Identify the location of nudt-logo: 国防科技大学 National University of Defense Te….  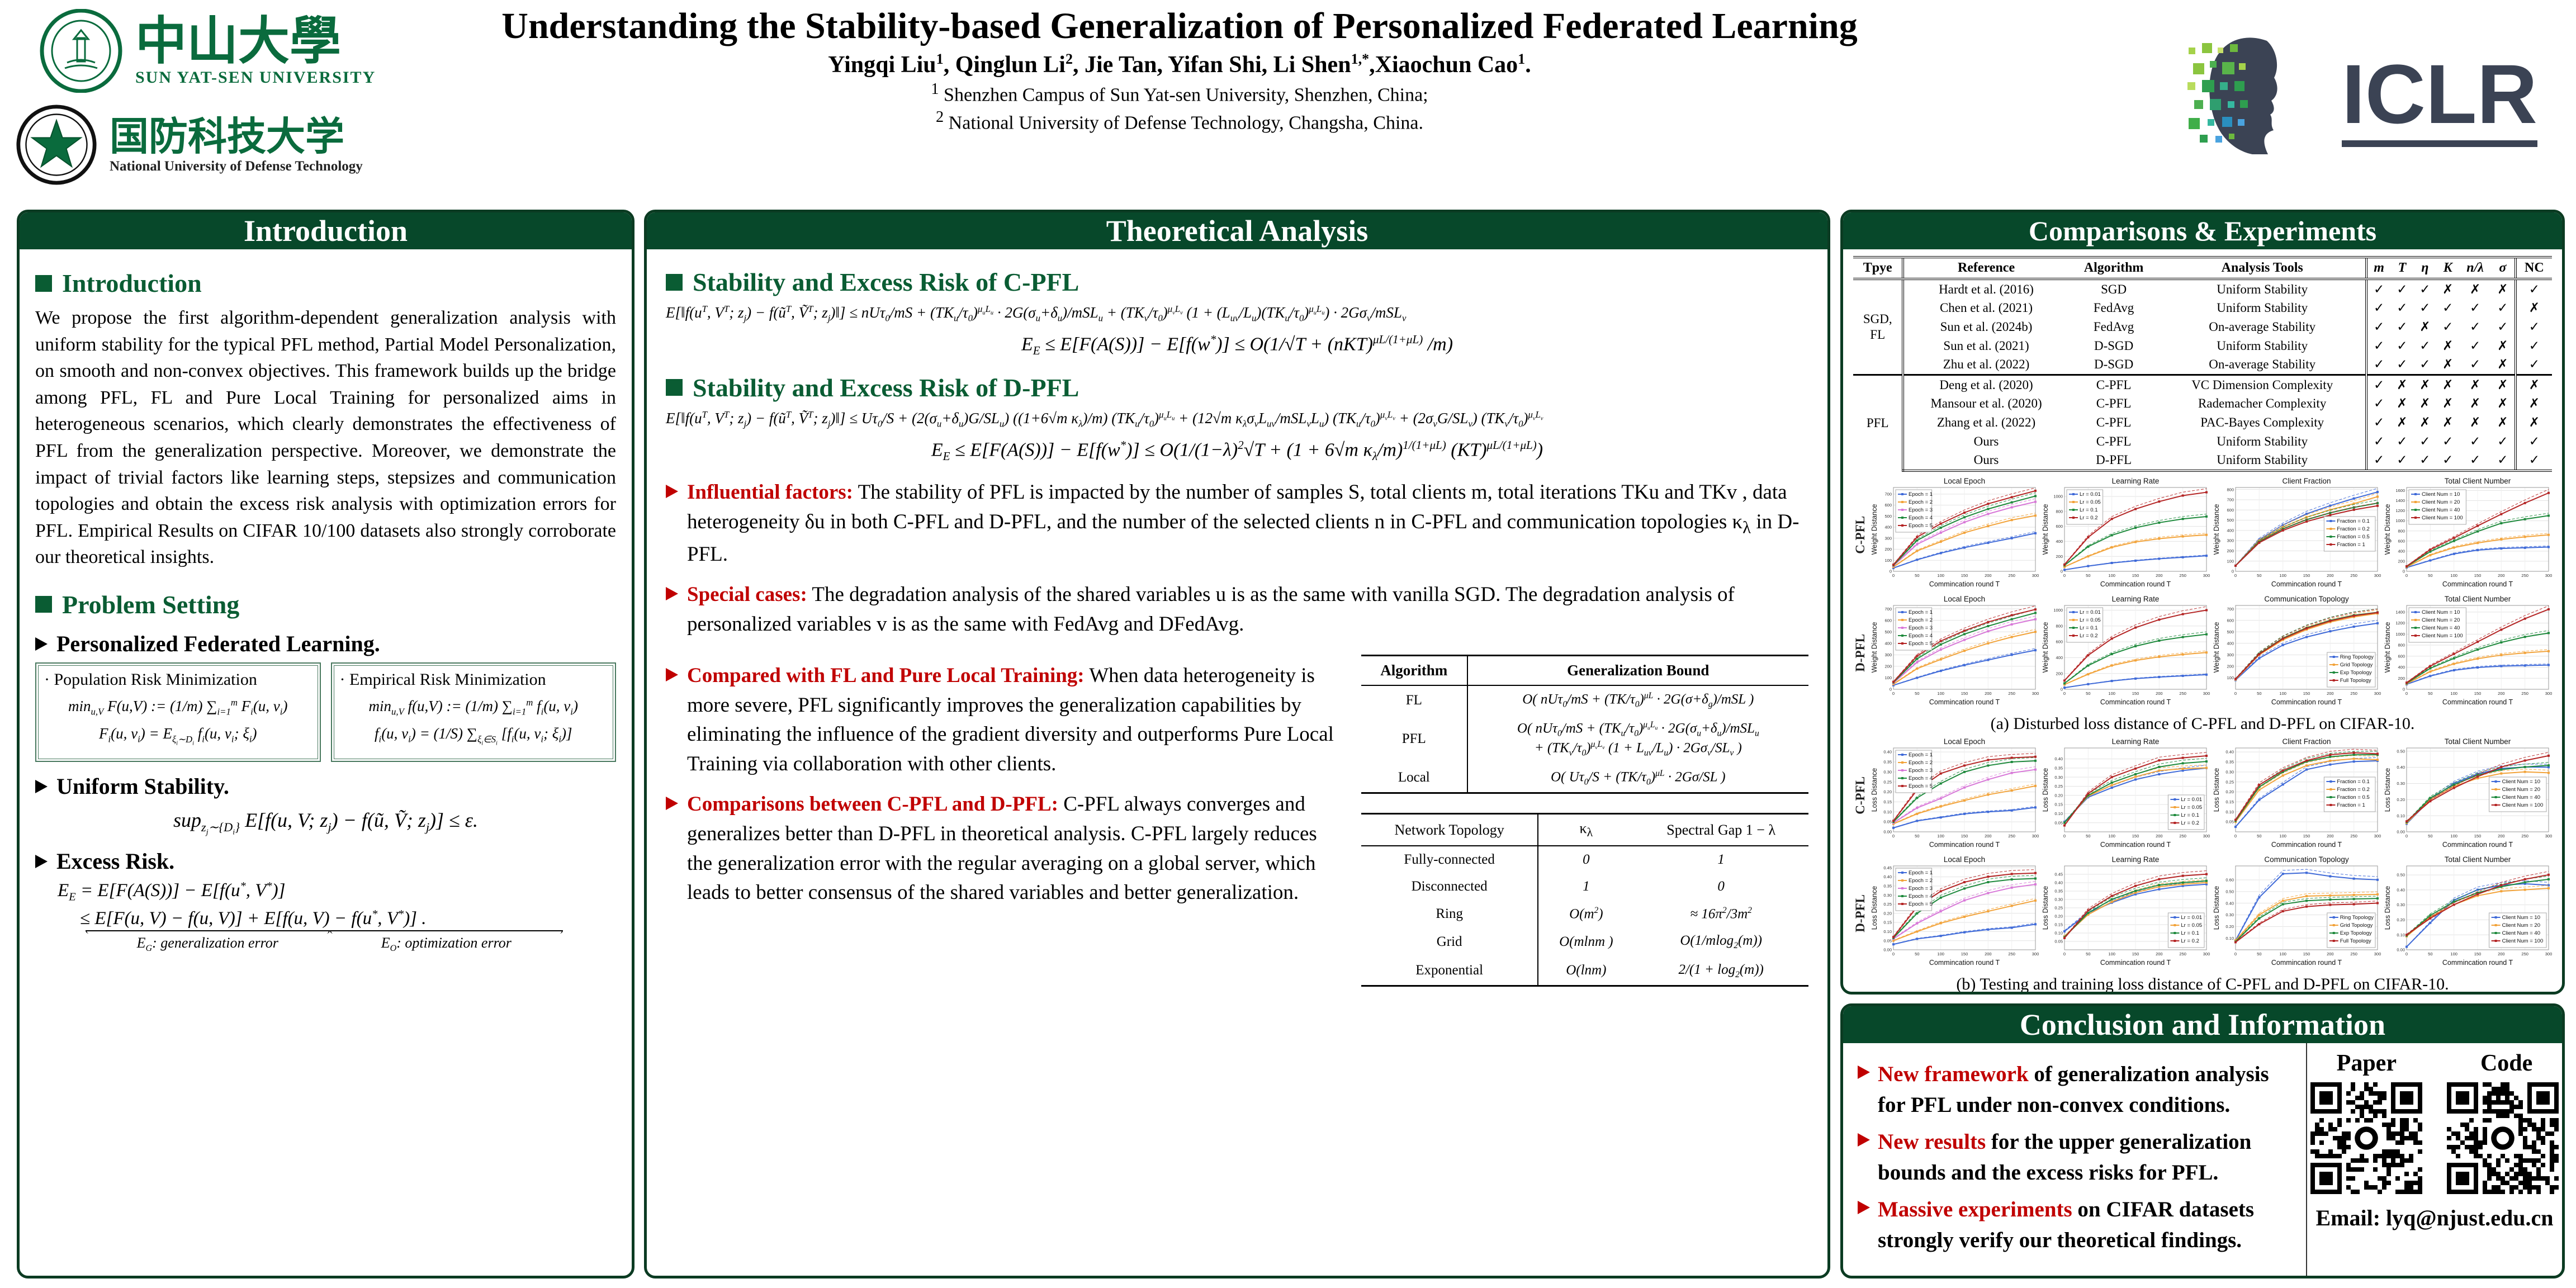
(189, 145).